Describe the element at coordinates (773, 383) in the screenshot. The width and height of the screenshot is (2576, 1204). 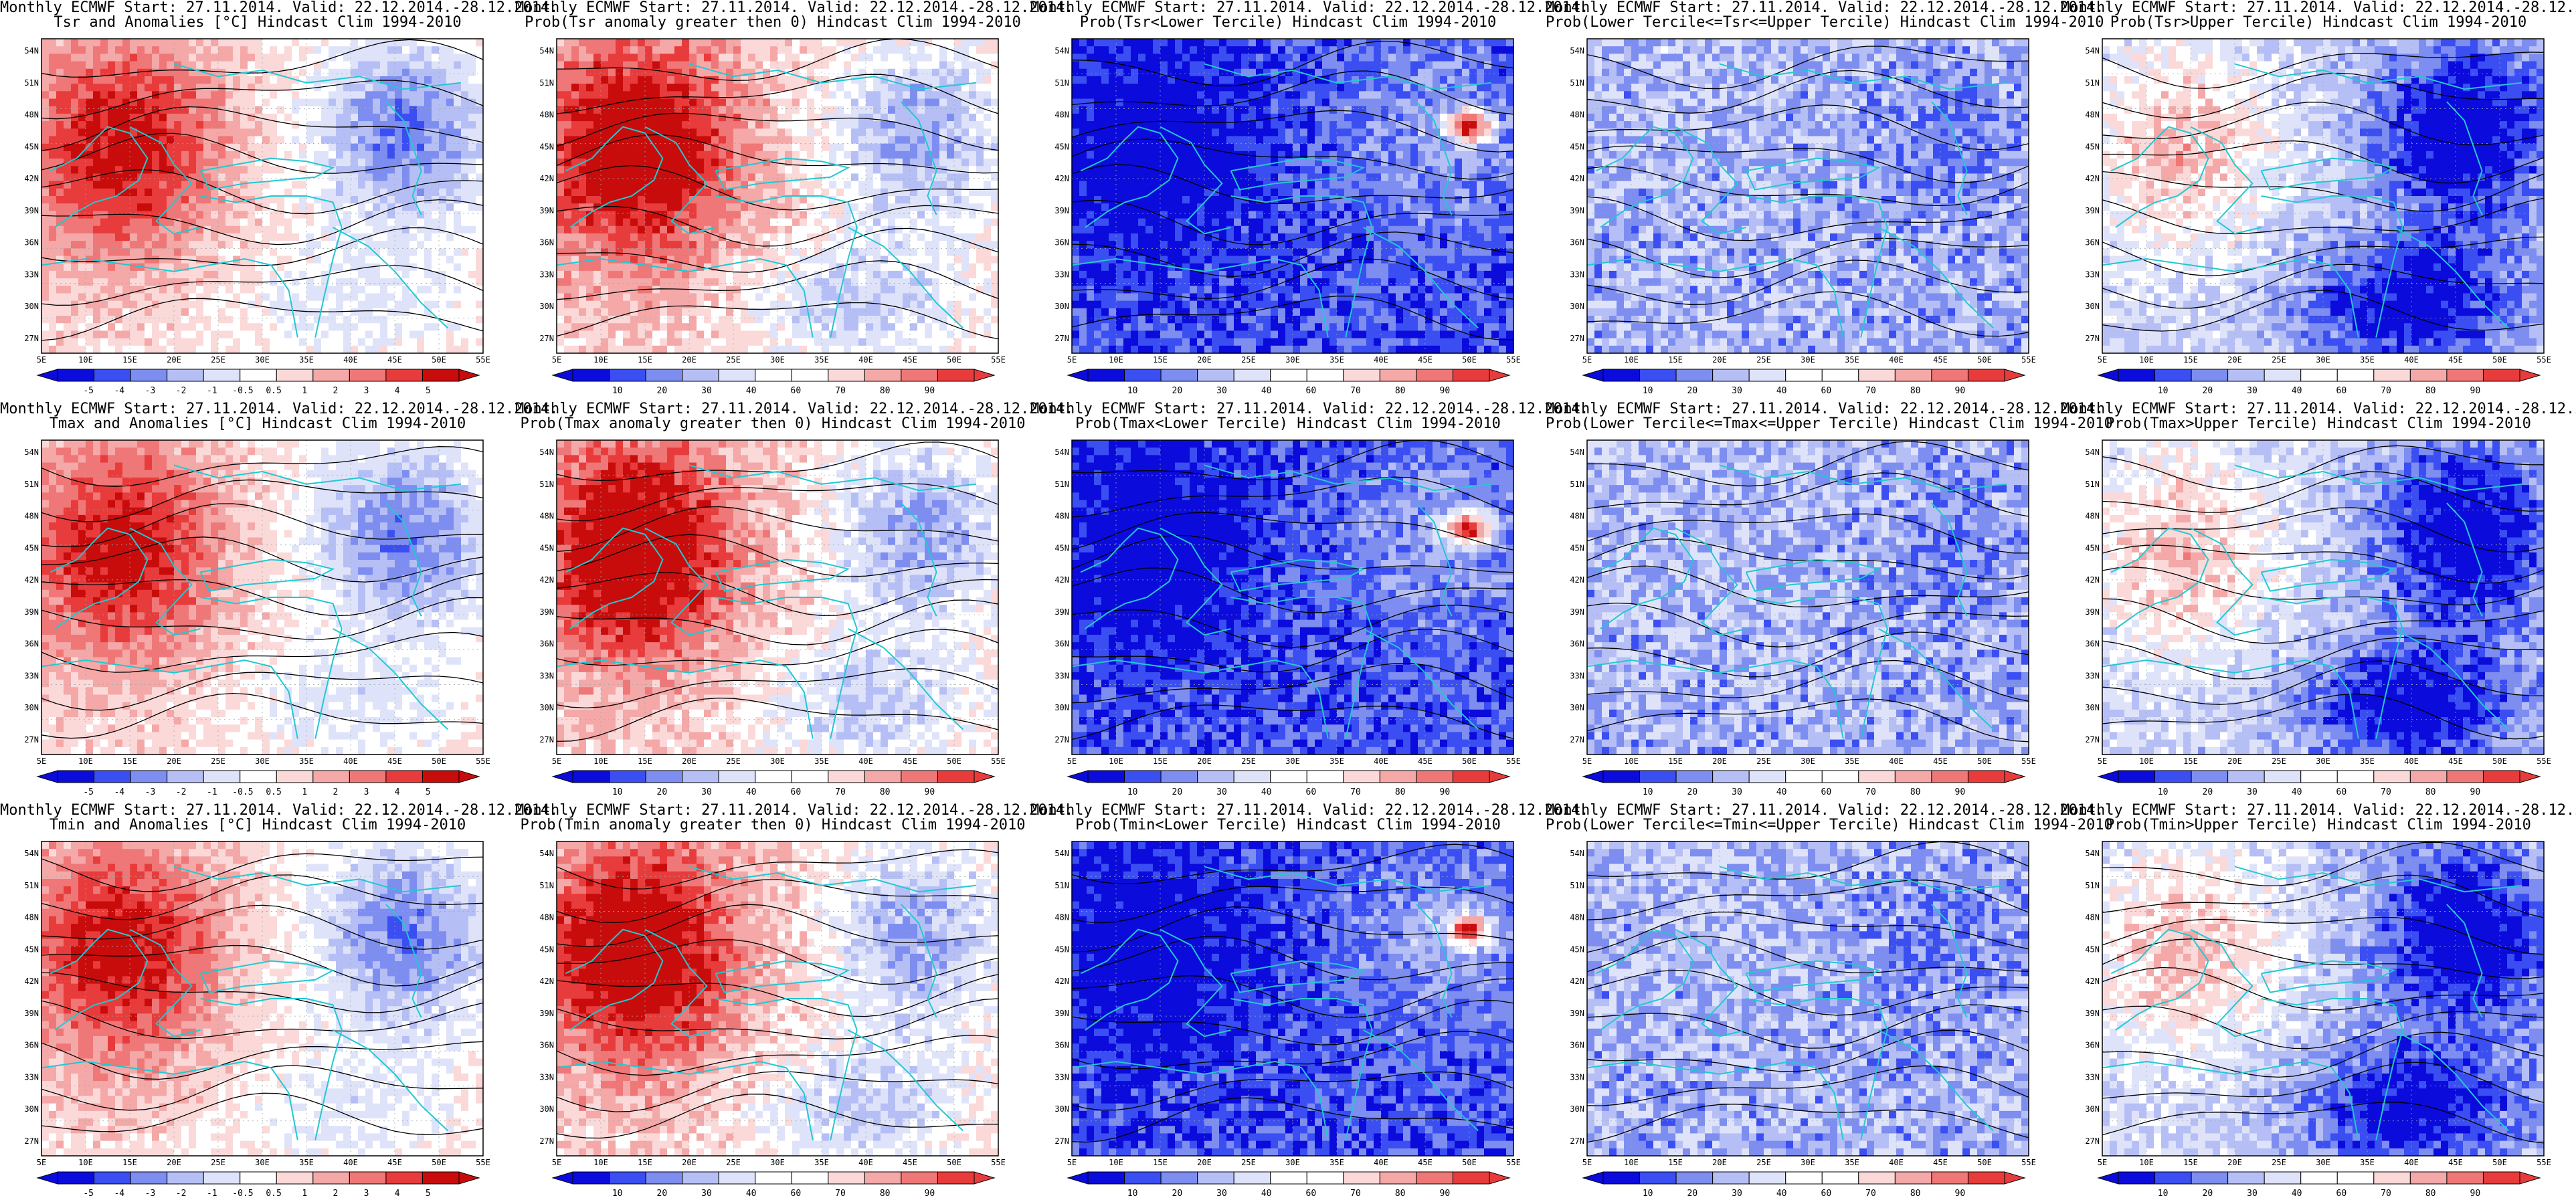
I see `colorbar: 10 20 30 40 60 70 80 90` at that location.